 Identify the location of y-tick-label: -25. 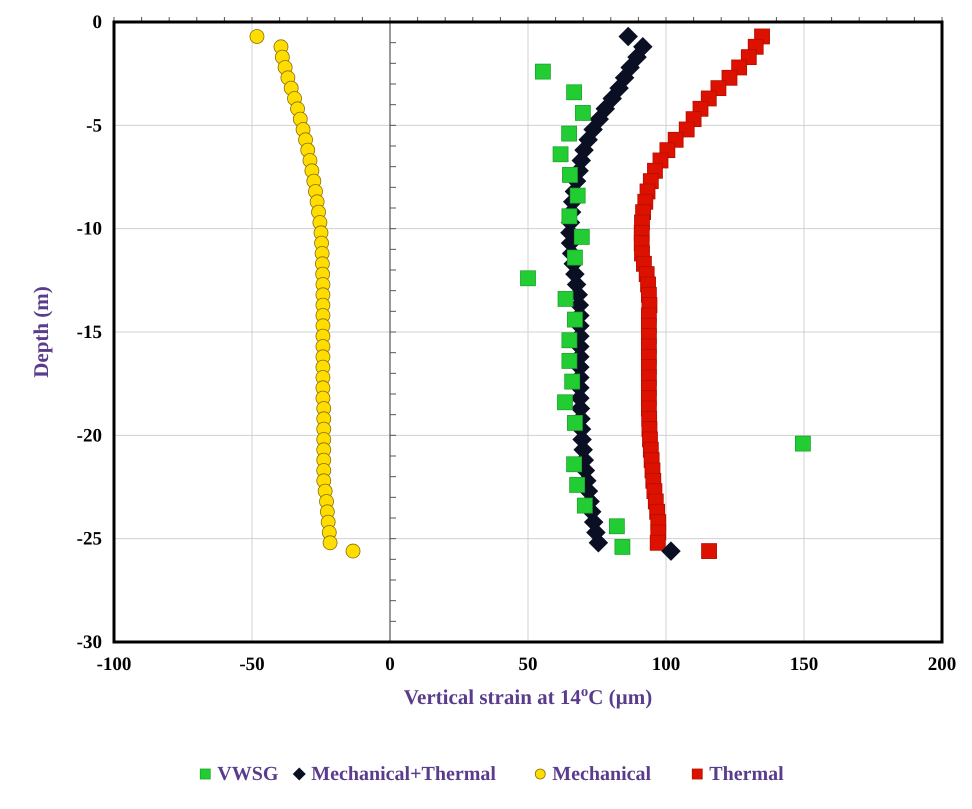
(89, 539).